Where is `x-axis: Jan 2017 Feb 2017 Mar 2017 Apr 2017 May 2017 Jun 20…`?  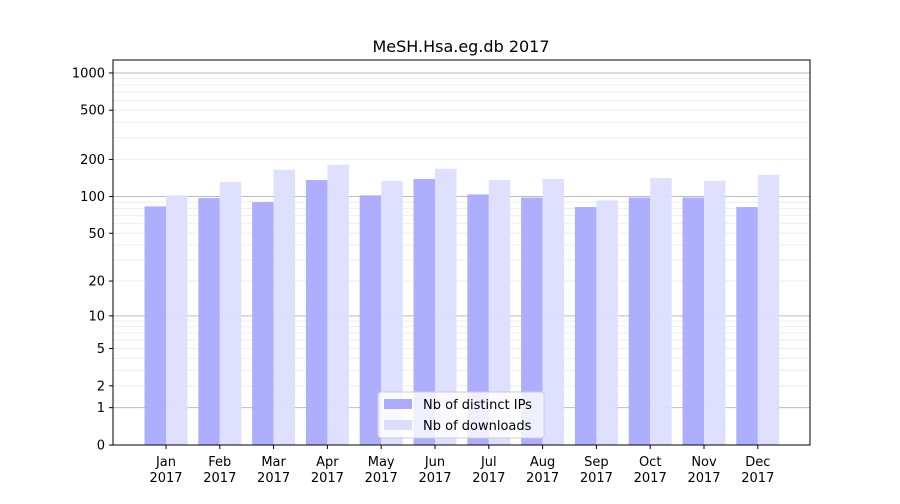
x-axis: Jan 2017 Feb 2017 Mar 2017 Apr 2017 May 2017 Jun 20… is located at coordinates (461, 465).